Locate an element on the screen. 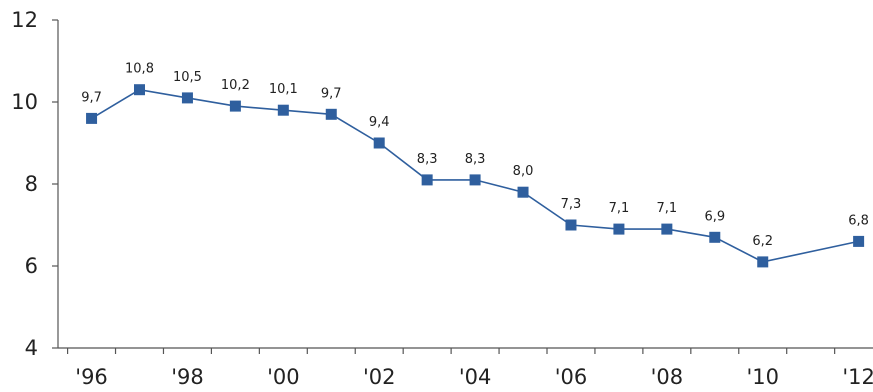 The image size is (873, 392). x-tick-label: '98 is located at coordinates (187, 377).